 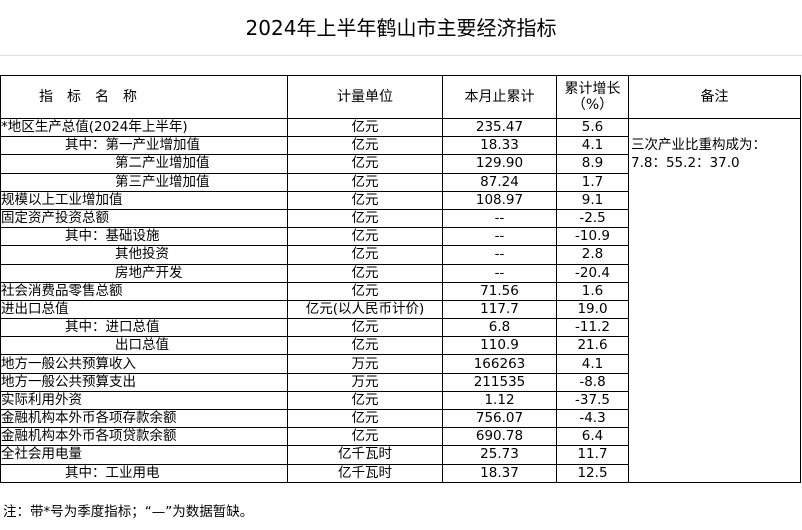 What do you see at coordinates (365, 309) in the screenshot?
I see `row-unit: 亿元(以人民币计价)` at bounding box center [365, 309].